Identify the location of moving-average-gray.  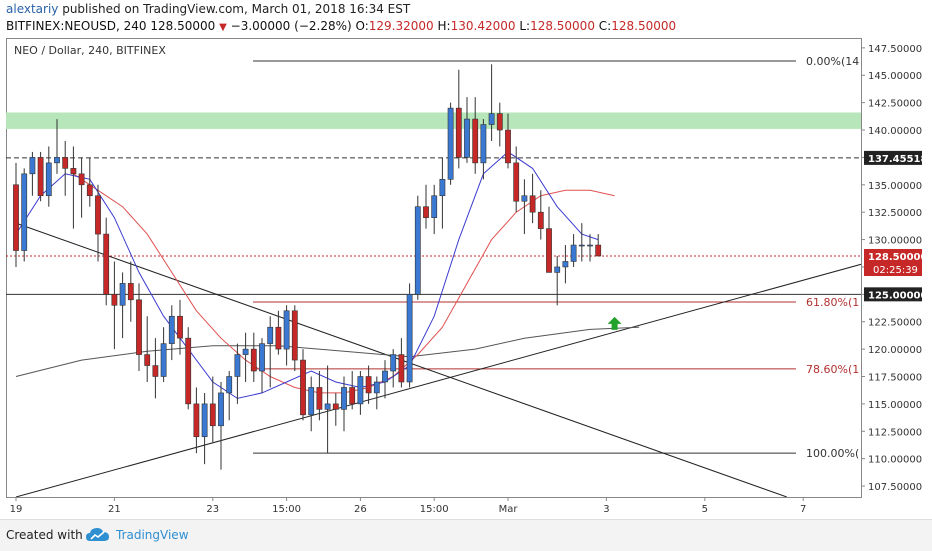
(327, 351).